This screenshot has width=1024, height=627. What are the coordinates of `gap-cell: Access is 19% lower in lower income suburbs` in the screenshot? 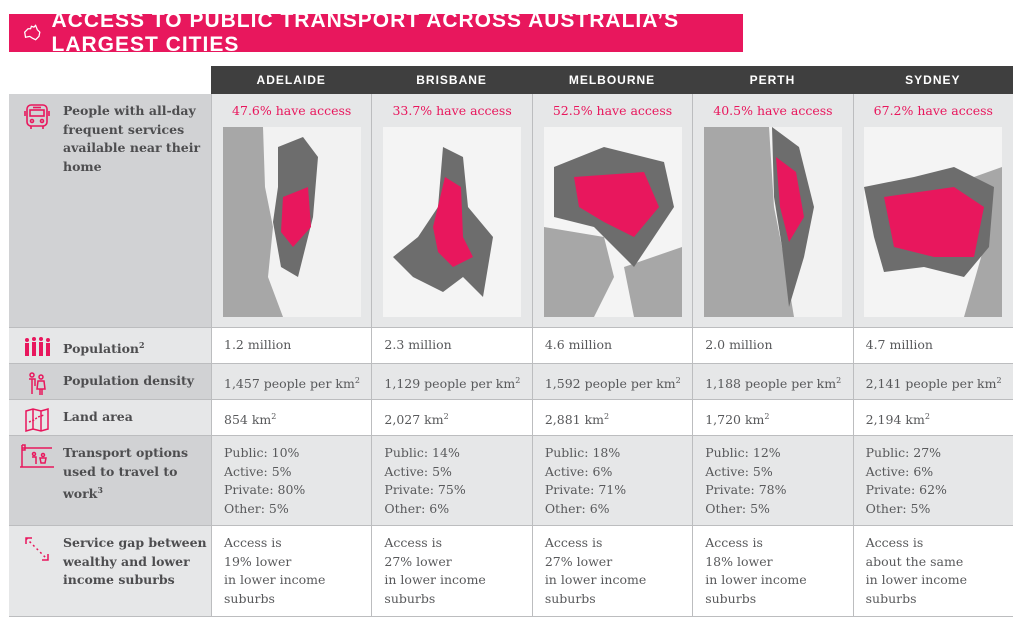 It's located at (291, 571).